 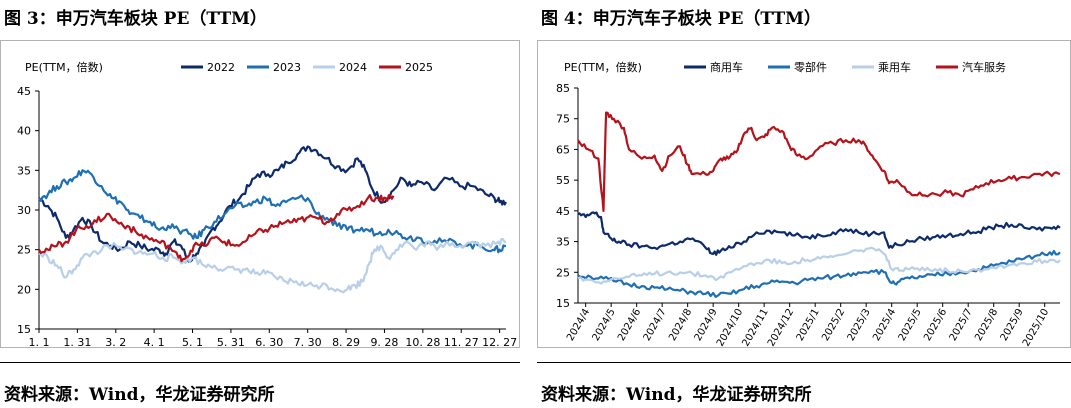 I want to click on x-tick-label: 1. 31, so click(x=77, y=341).